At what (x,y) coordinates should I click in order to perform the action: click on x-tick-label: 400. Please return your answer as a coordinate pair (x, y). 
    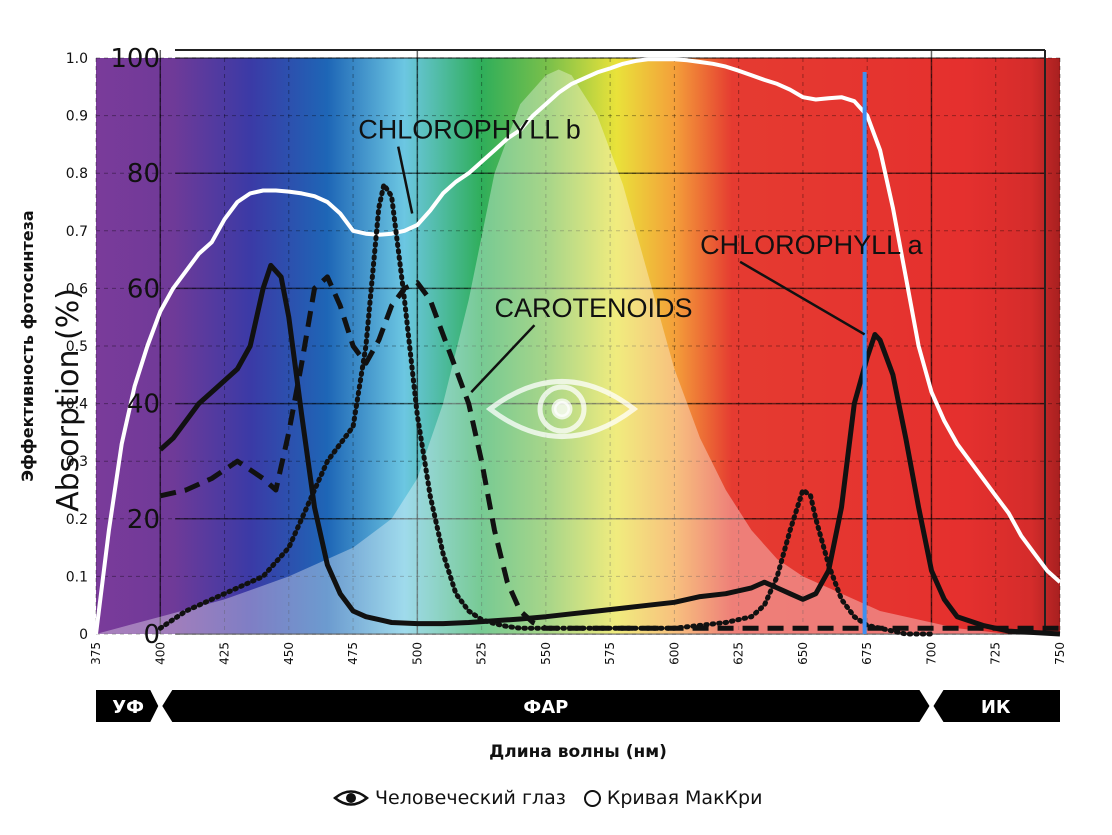
    Looking at the image, I should click on (160, 653).